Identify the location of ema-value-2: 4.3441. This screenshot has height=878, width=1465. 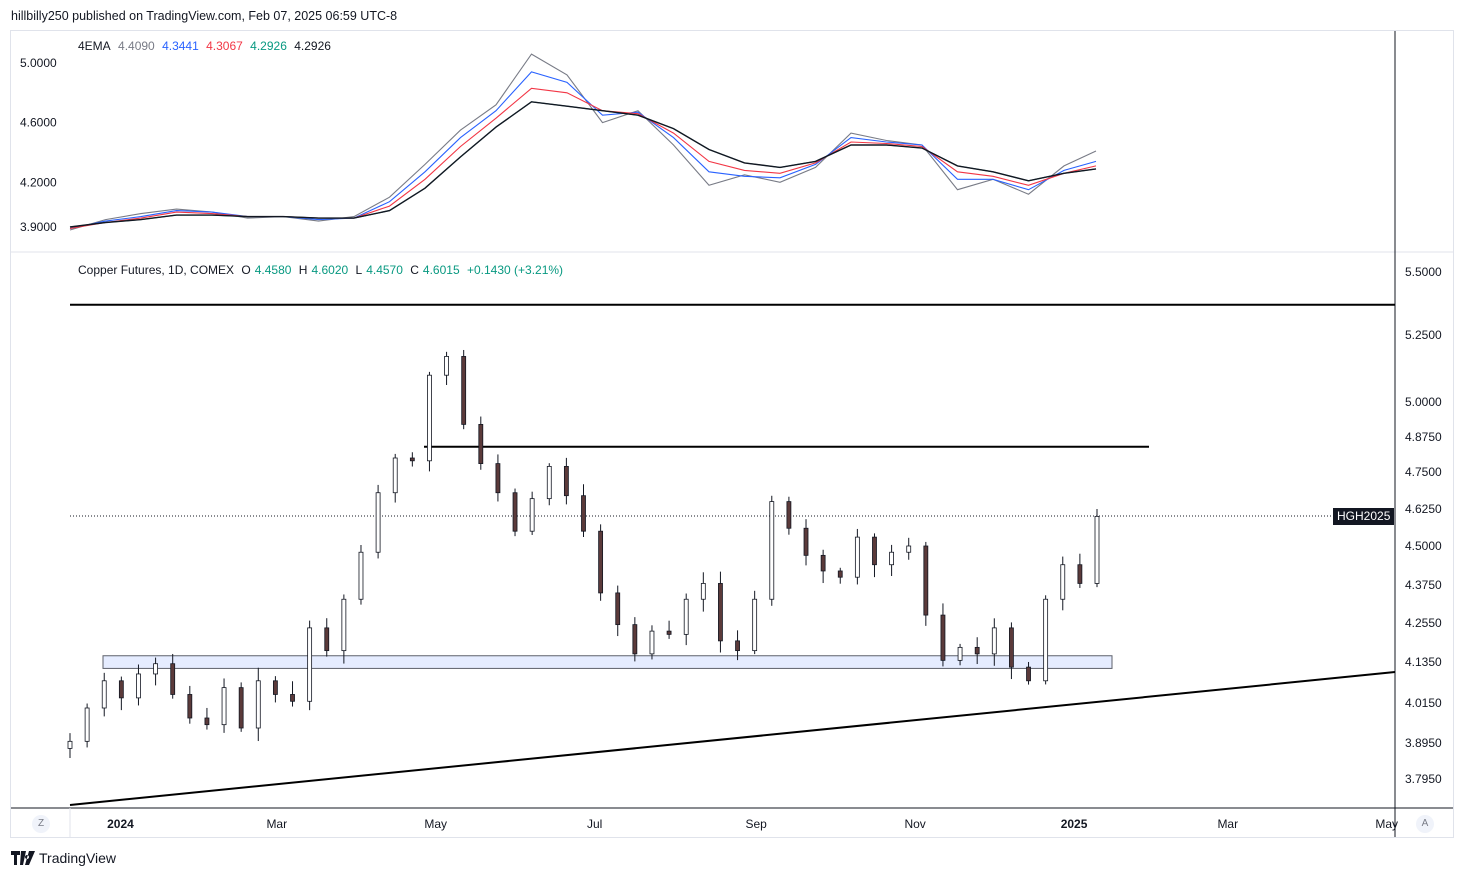
(180, 46).